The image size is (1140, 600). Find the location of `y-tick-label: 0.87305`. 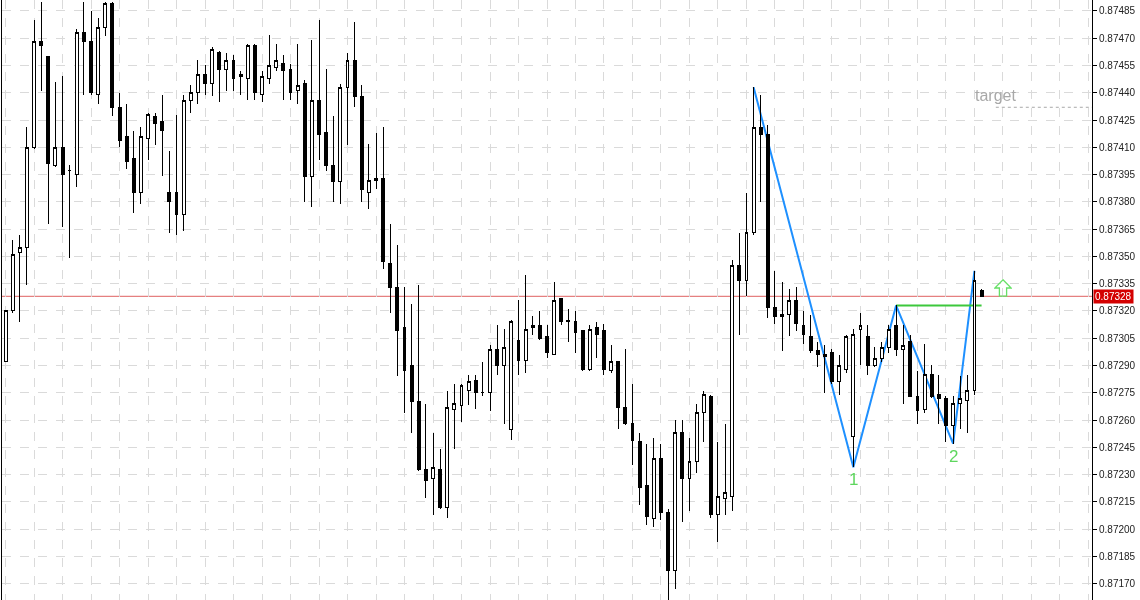

y-tick-label: 0.87305 is located at coordinates (1117, 338).